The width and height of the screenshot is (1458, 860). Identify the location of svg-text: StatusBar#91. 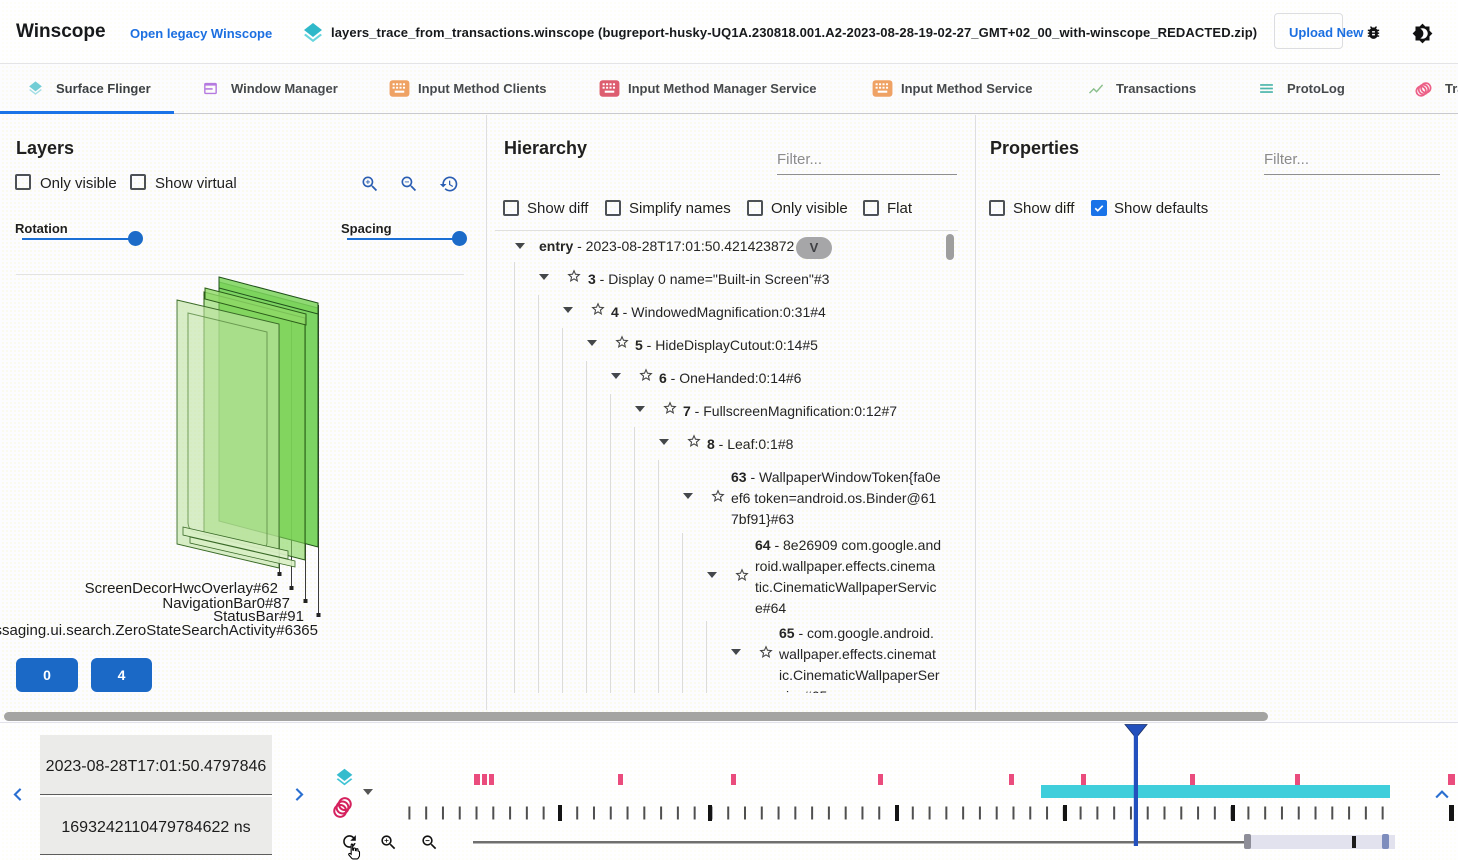
(258, 616).